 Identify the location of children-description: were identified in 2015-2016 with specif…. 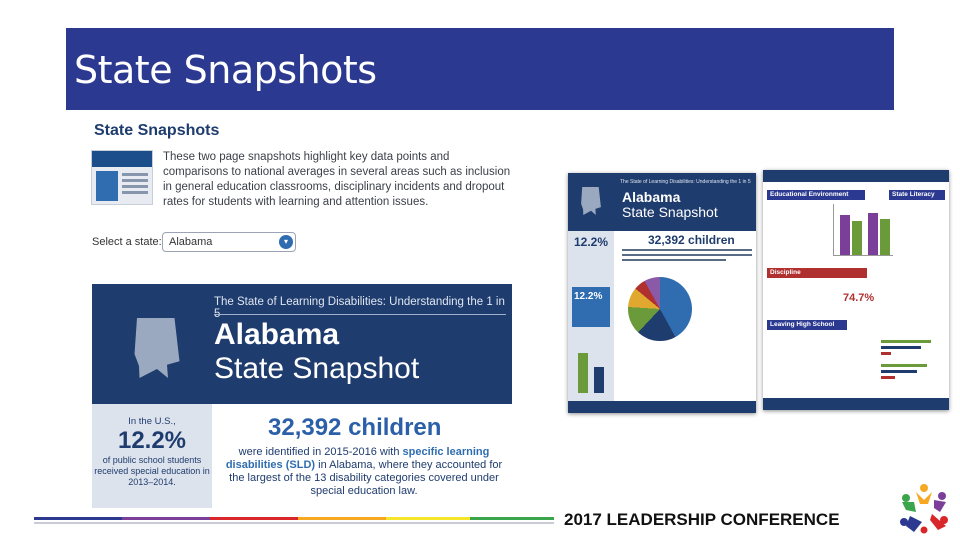
(364, 471).